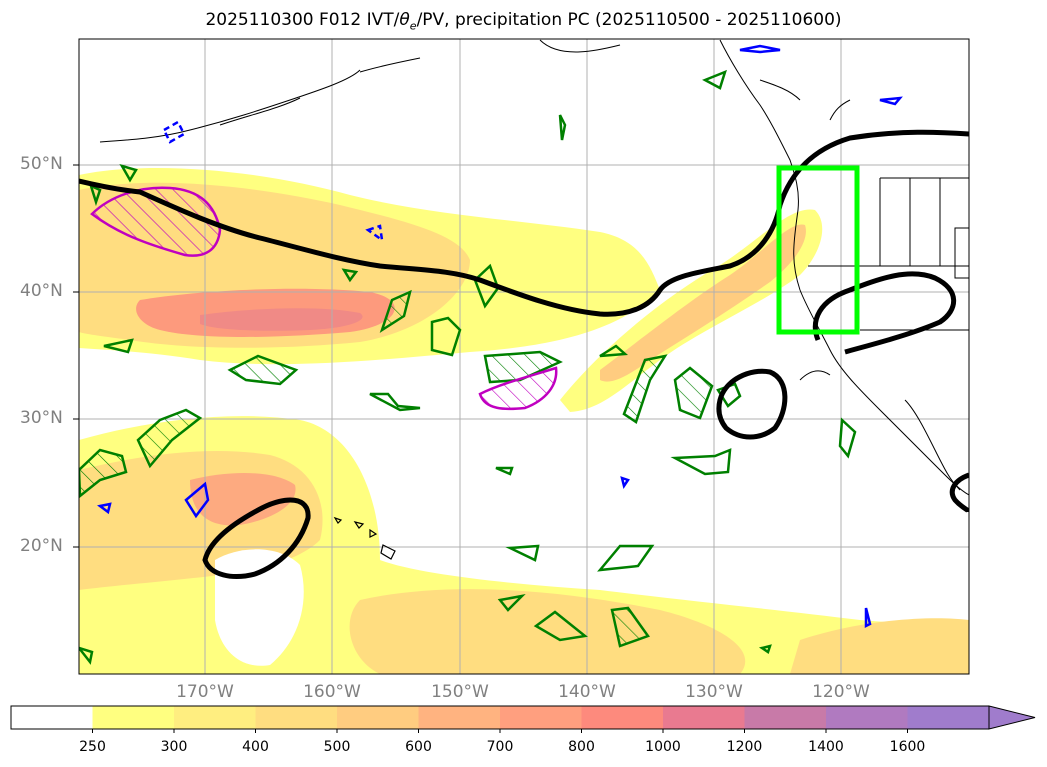 Image resolution: width=1047 pixels, height=767 pixels. Describe the element at coordinates (324, 298) in the screenshot. I see `pv-contours-magenta` at that location.